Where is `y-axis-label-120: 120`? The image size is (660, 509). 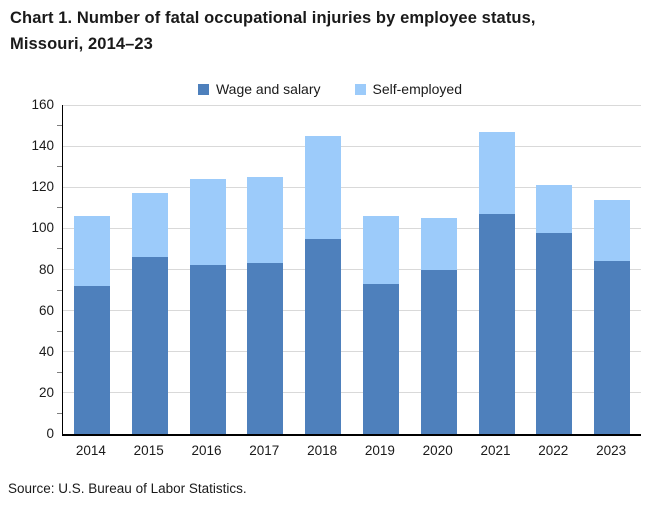 y-axis-label-120: 120 is located at coordinates (42, 187).